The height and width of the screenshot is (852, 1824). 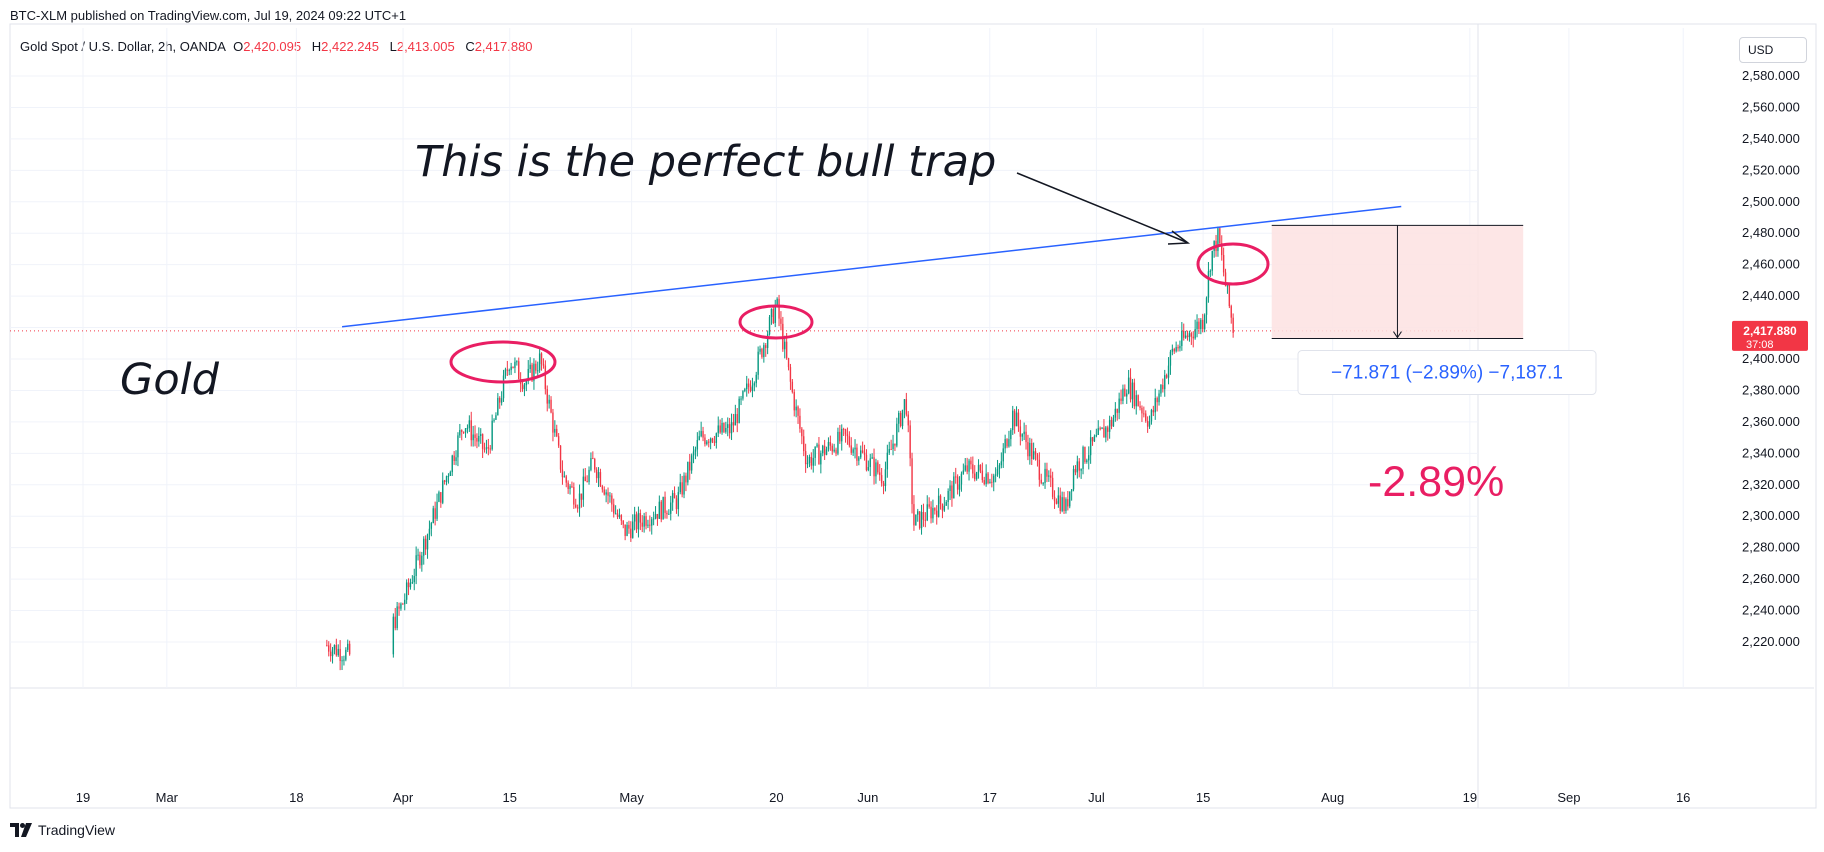 What do you see at coordinates (1771, 106) in the screenshot?
I see `y-tick-label: 2,560.000` at bounding box center [1771, 106].